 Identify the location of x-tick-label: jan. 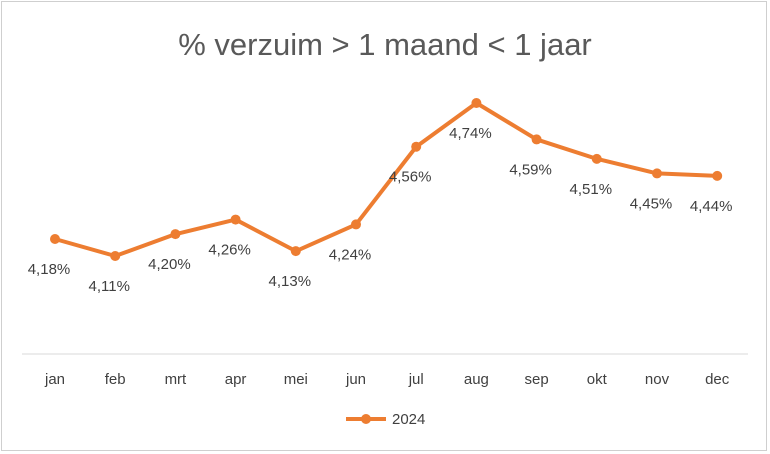
(54, 379).